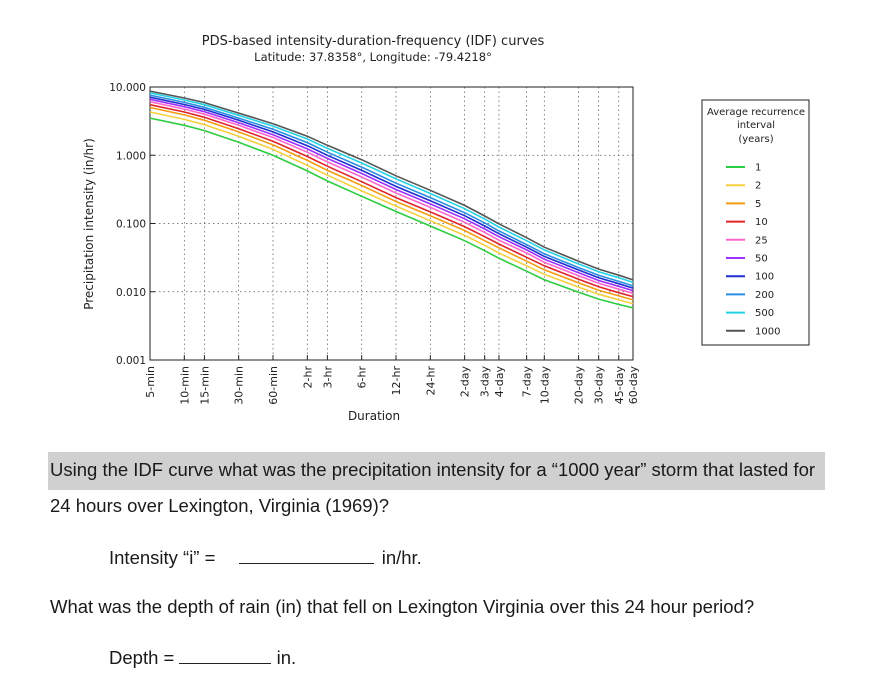 Image resolution: width=894 pixels, height=697 pixels. Describe the element at coordinates (239, 385) in the screenshot. I see `x-tick-label: 30-min` at that location.